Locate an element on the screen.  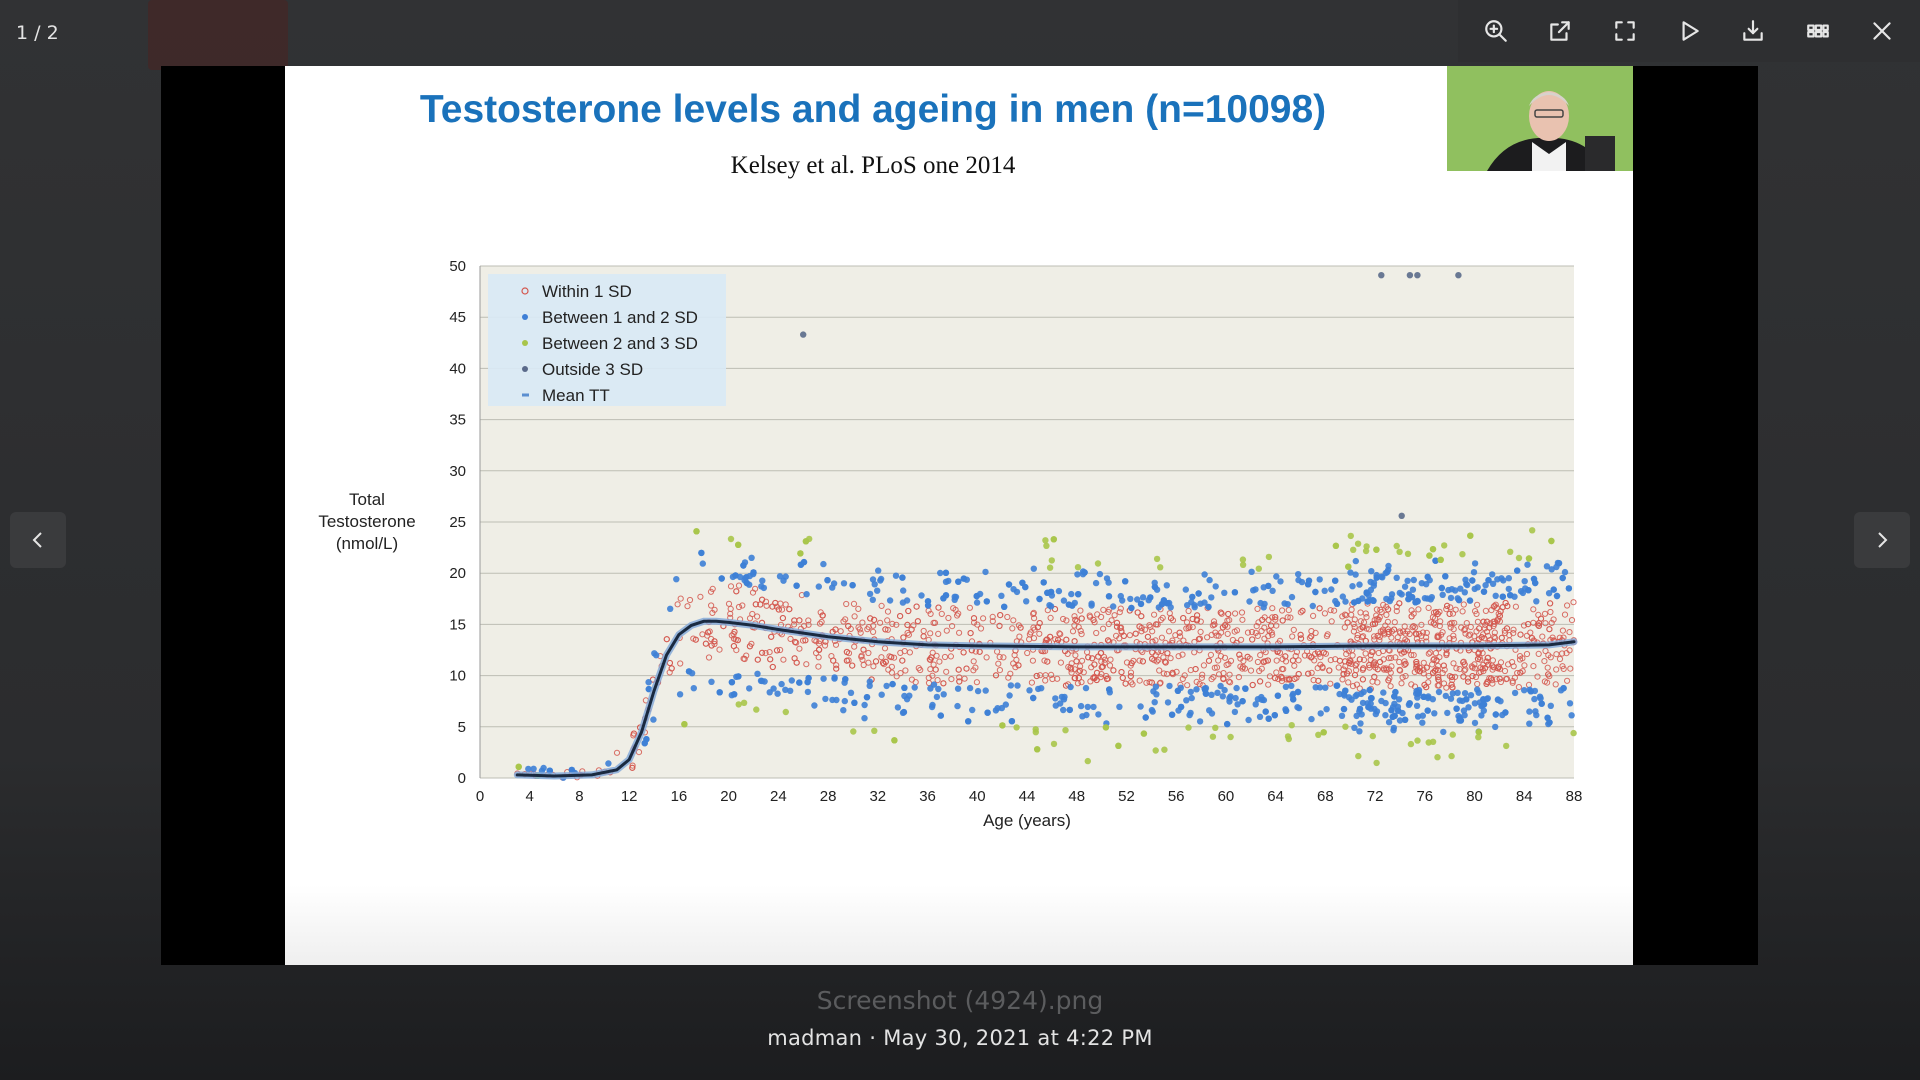
next-image-button is located at coordinates (1882, 540).